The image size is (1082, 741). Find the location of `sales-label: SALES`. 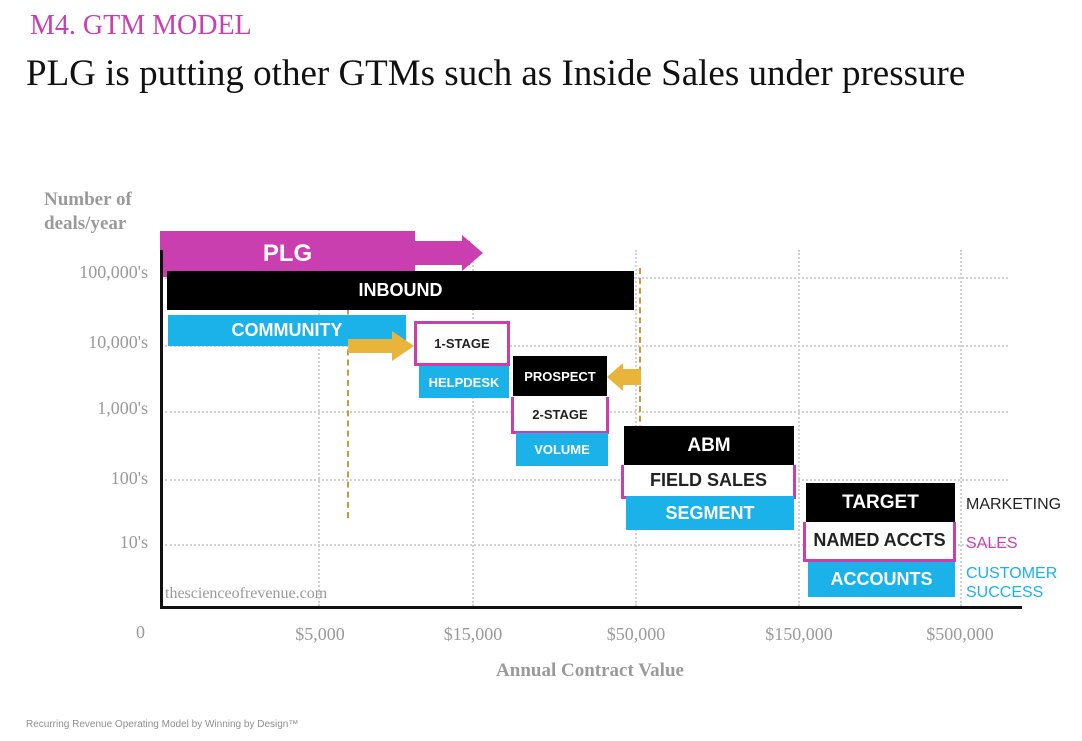

sales-label: SALES is located at coordinates (992, 543).